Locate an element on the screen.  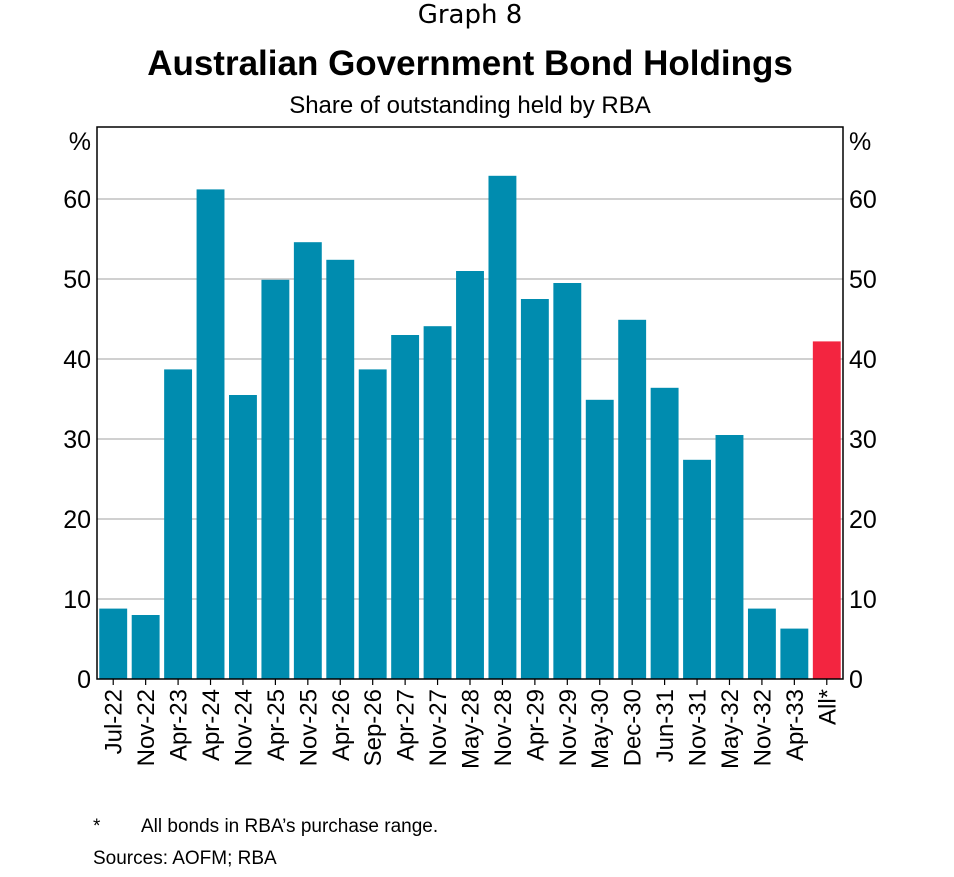
y-tick-label-right: 20 is located at coordinates (863, 520).